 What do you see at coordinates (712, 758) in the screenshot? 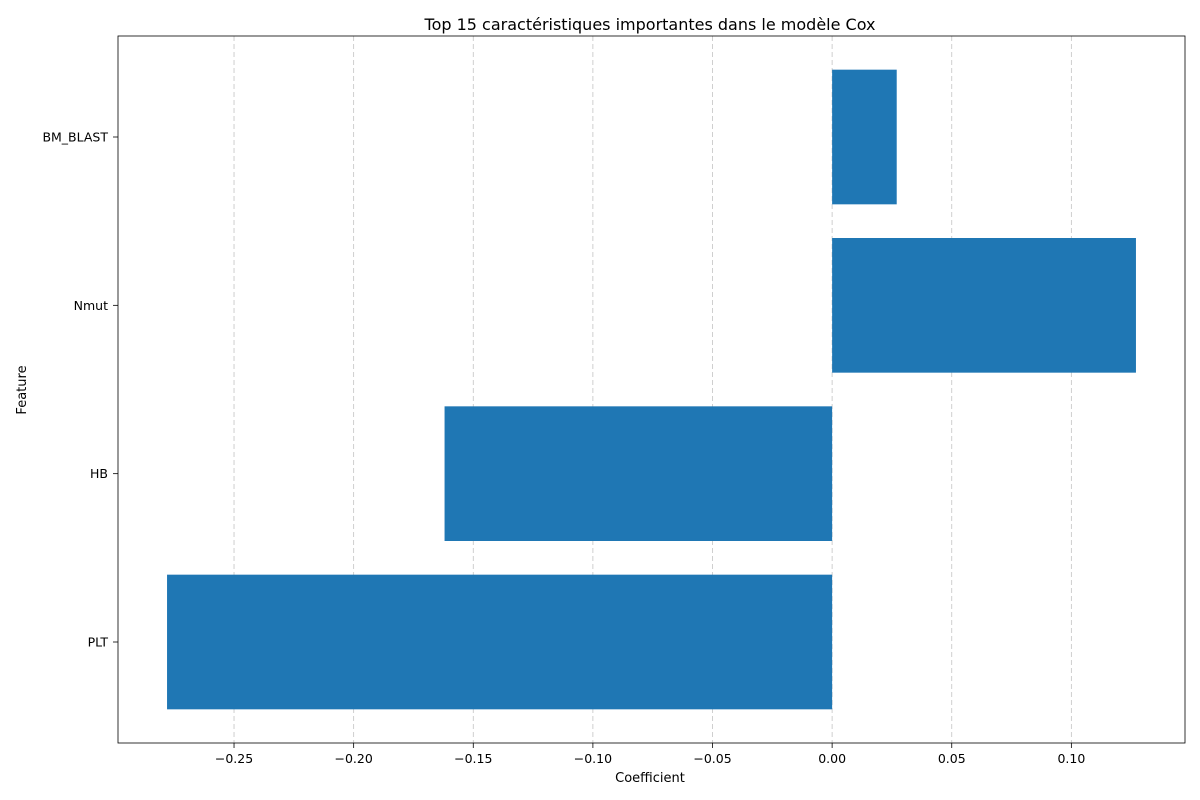
I see `x-tick-label: −0.05` at bounding box center [712, 758].